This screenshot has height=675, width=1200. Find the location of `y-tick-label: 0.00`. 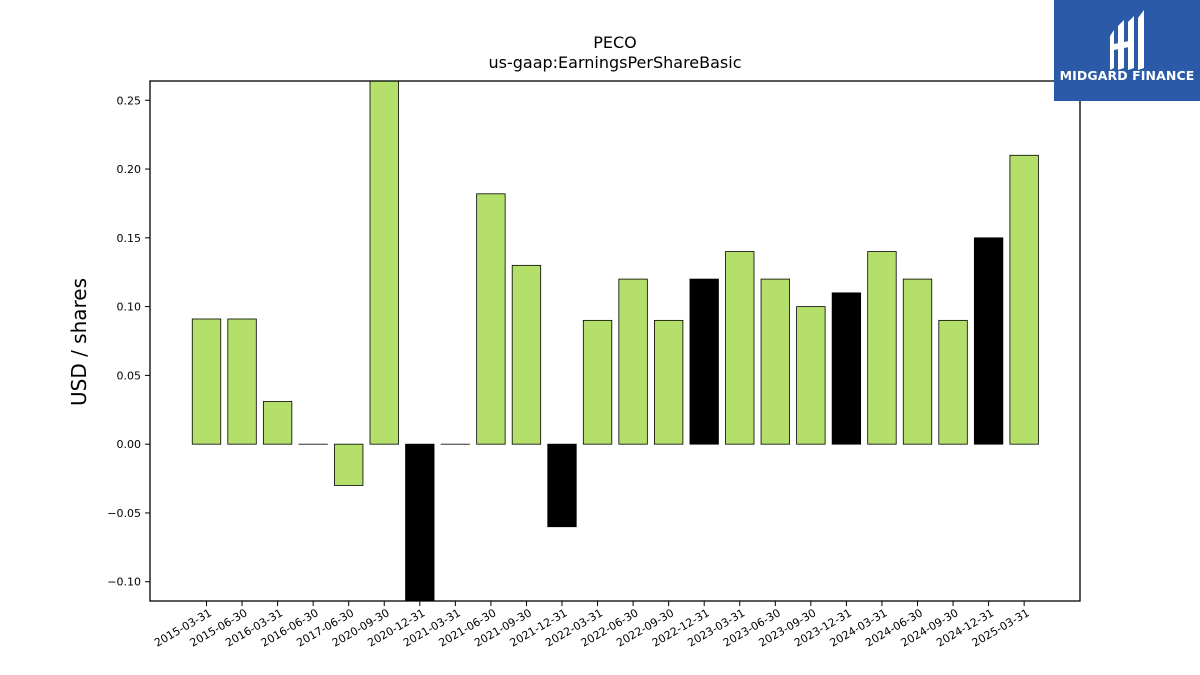

y-tick-label: 0.00 is located at coordinates (129, 444).